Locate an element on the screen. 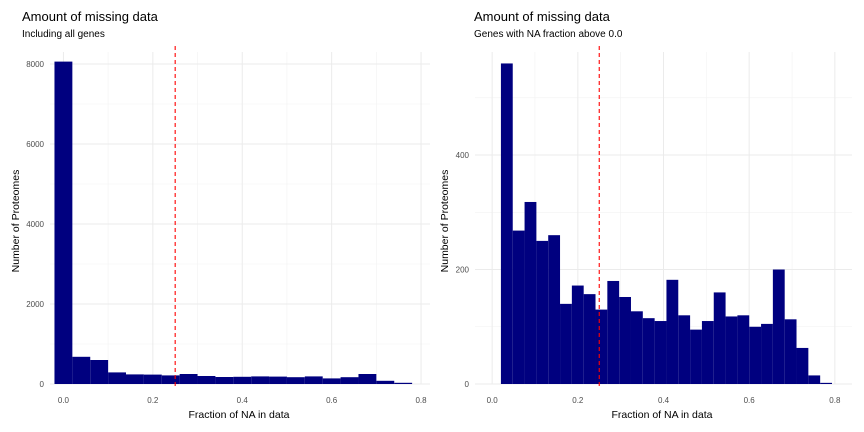 The image size is (864, 432). right-x-tick-label: 0.2 is located at coordinates (578, 400).